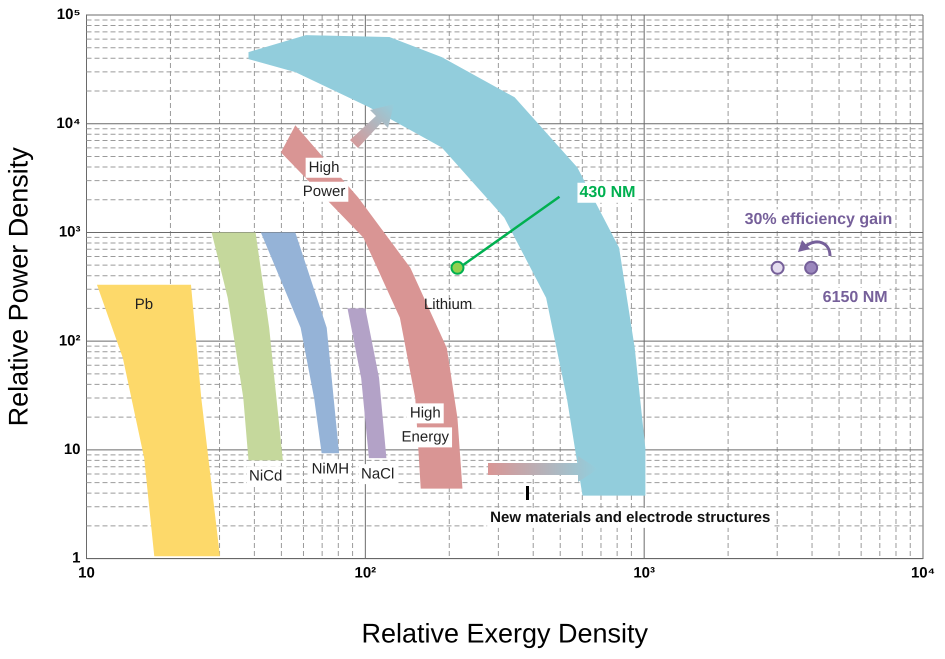  What do you see at coordinates (69, 341) in the screenshot?
I see `y-tick-label: 10²` at bounding box center [69, 341].